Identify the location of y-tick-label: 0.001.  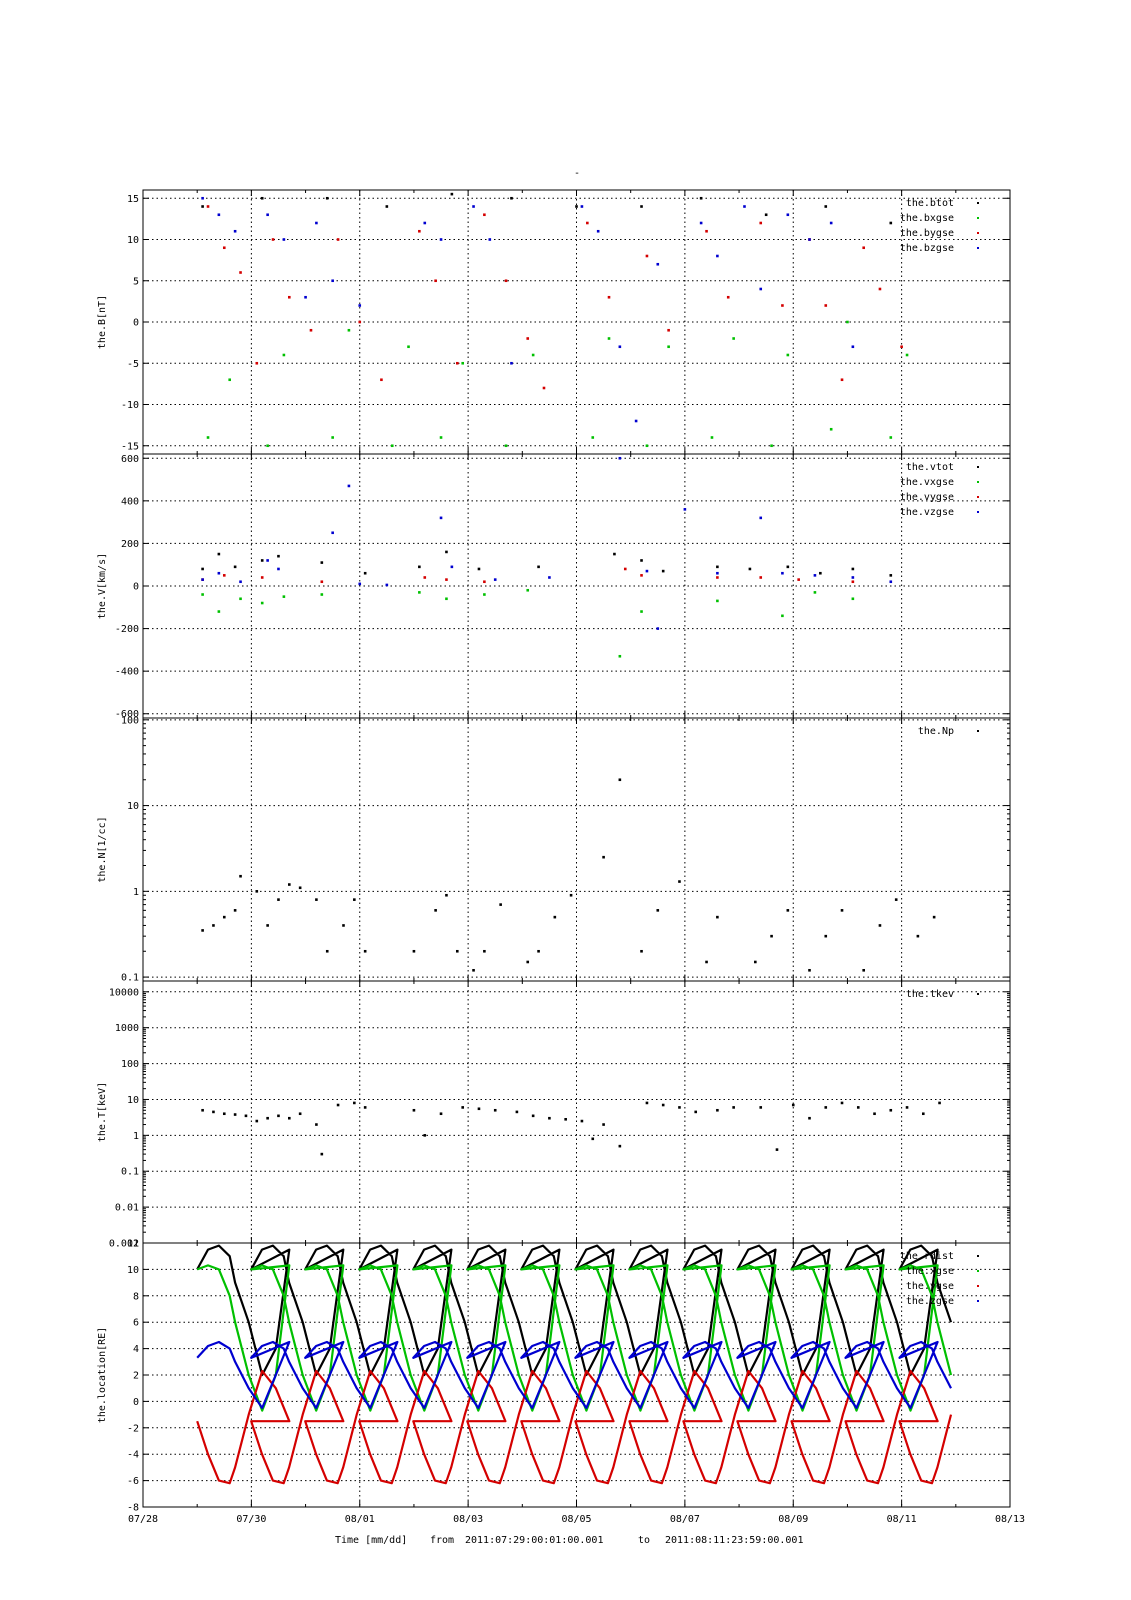
(124, 1244).